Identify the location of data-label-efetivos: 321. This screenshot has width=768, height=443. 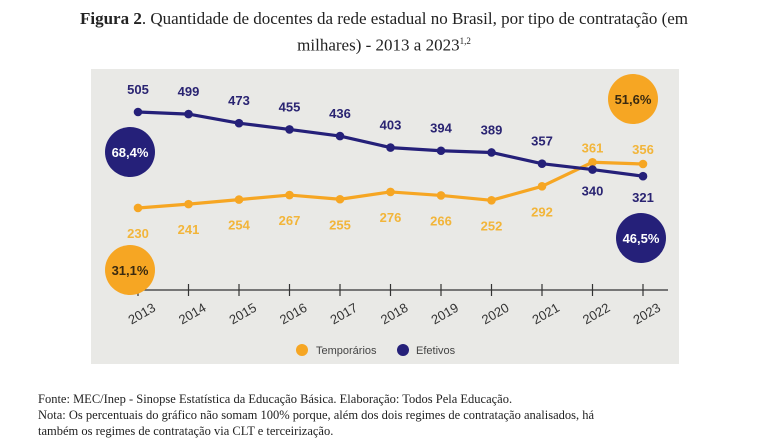
(643, 197).